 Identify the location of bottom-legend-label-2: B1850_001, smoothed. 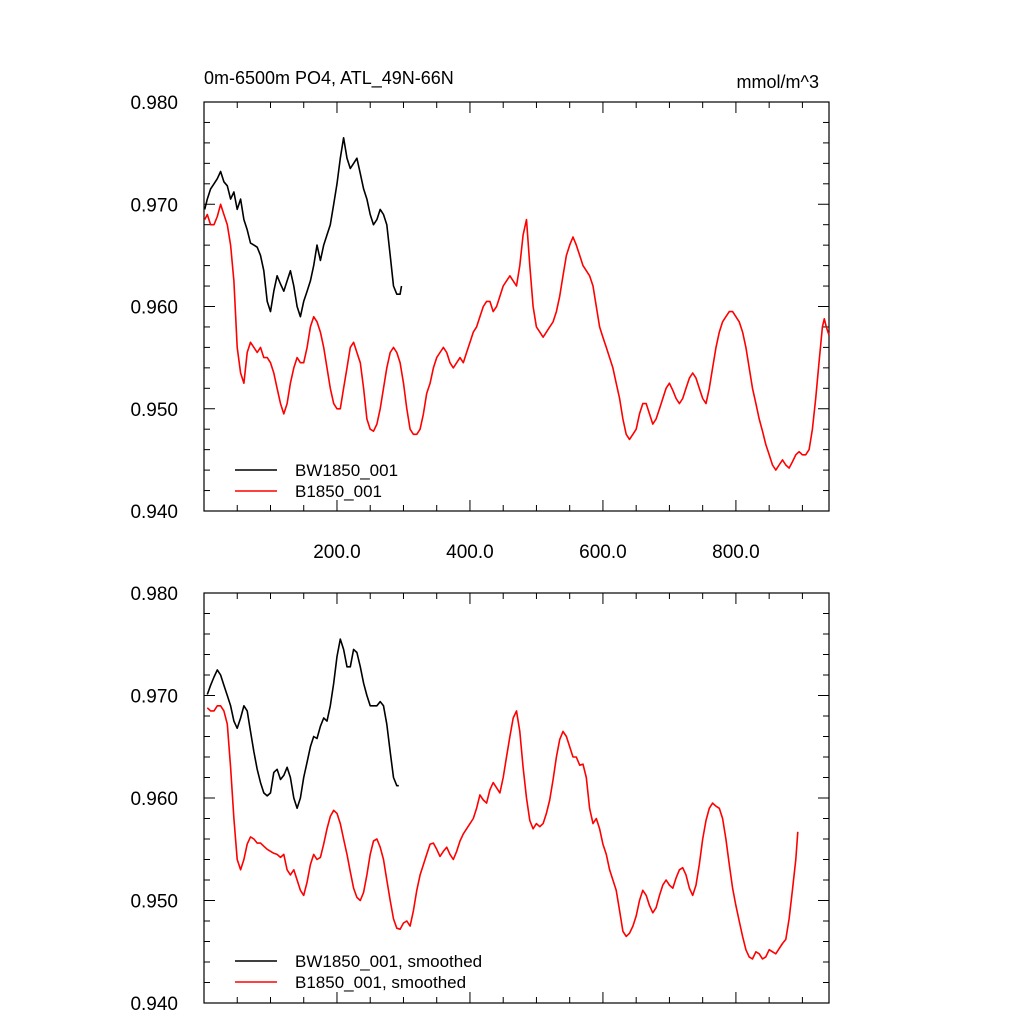
(380, 982).